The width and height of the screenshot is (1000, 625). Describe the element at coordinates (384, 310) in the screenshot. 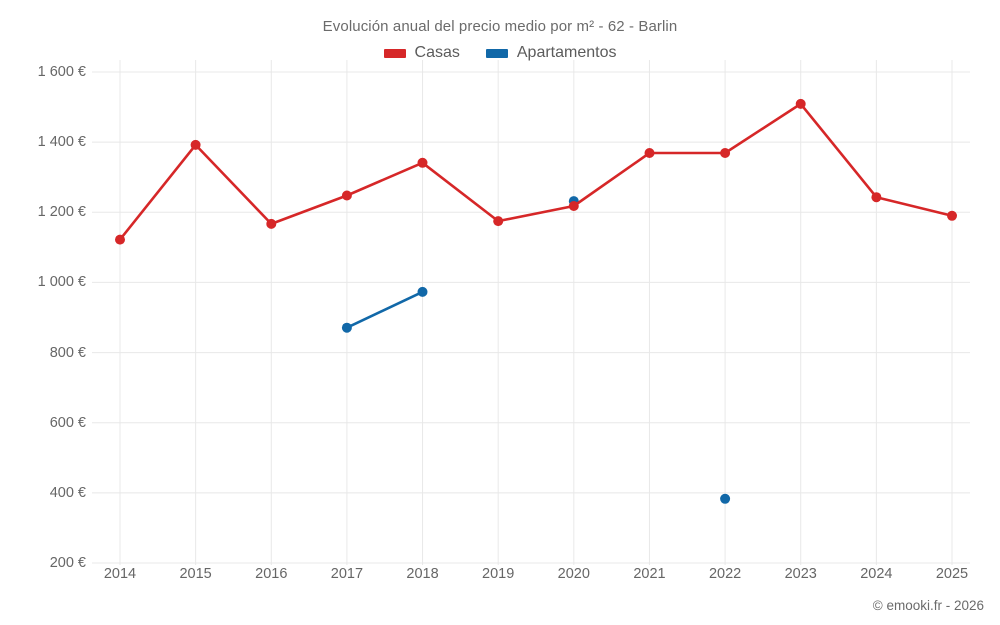

I see `series-line` at that location.